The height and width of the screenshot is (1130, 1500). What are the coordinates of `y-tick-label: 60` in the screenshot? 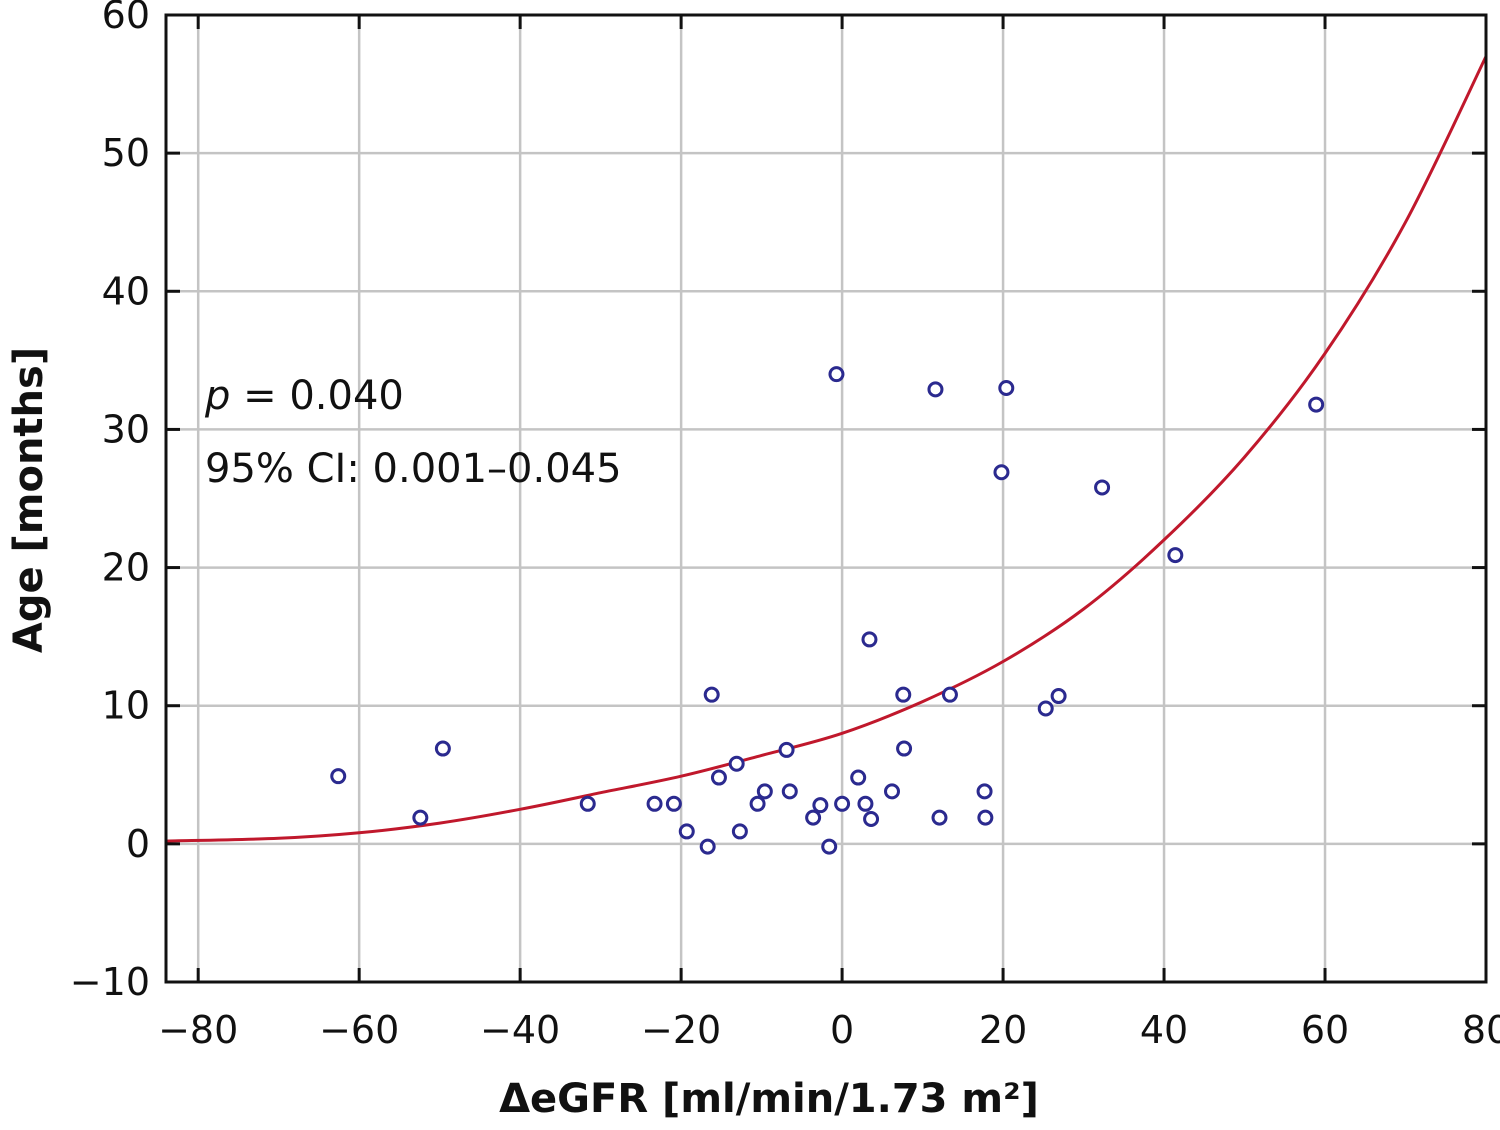 It's located at (126, 18).